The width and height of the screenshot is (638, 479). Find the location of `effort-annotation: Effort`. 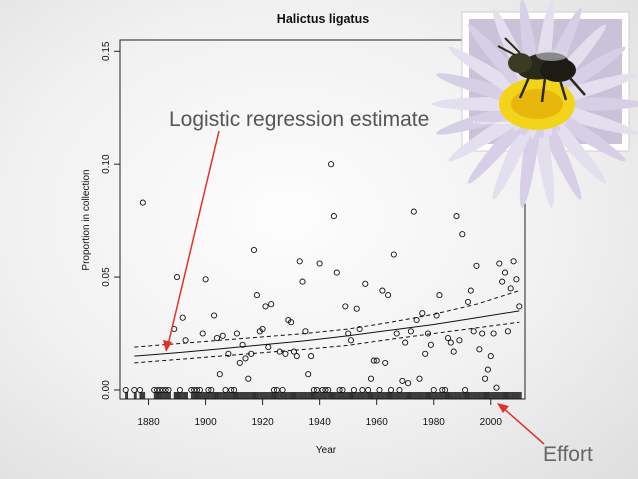

effort-annotation: Effort is located at coordinates (568, 454).